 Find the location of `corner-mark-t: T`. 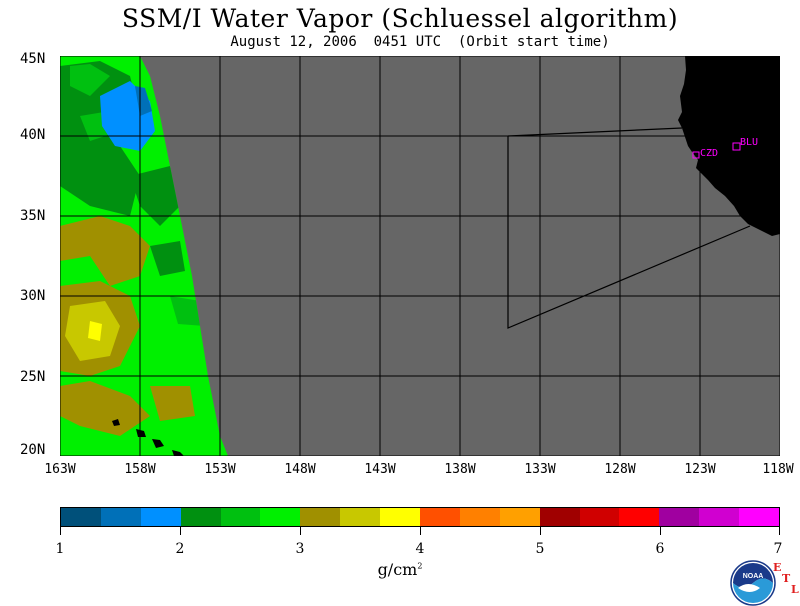

corner-mark-t: T is located at coordinates (786, 578).